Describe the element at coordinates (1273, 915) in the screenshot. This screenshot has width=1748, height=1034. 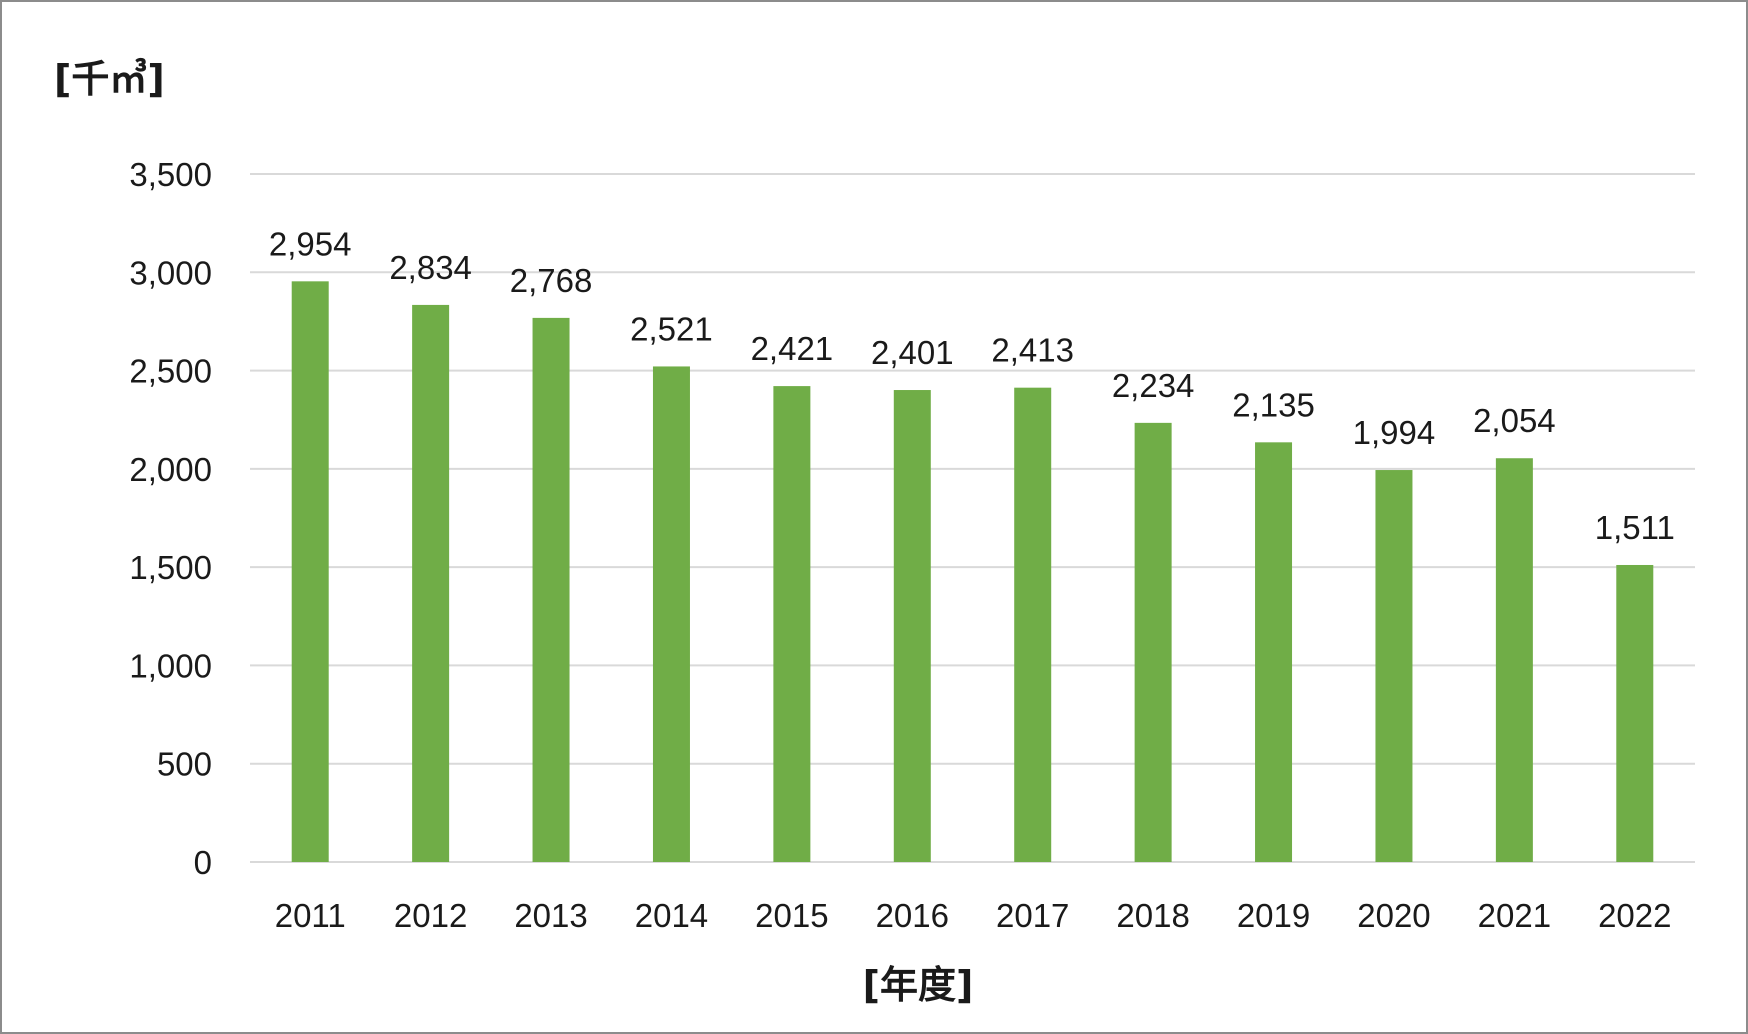
I see `x-tick-label: 2019` at that location.